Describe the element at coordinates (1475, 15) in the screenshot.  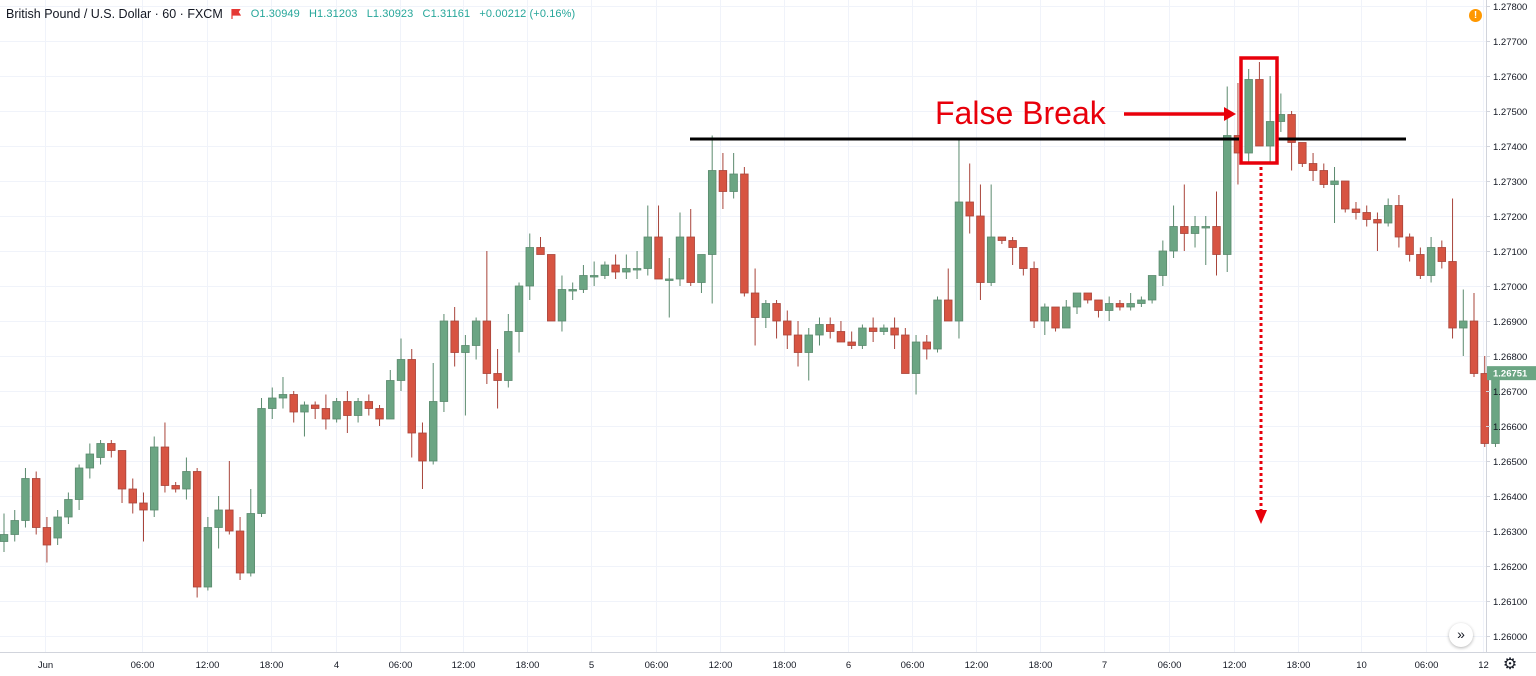
I see `warning-icon: !` at that location.